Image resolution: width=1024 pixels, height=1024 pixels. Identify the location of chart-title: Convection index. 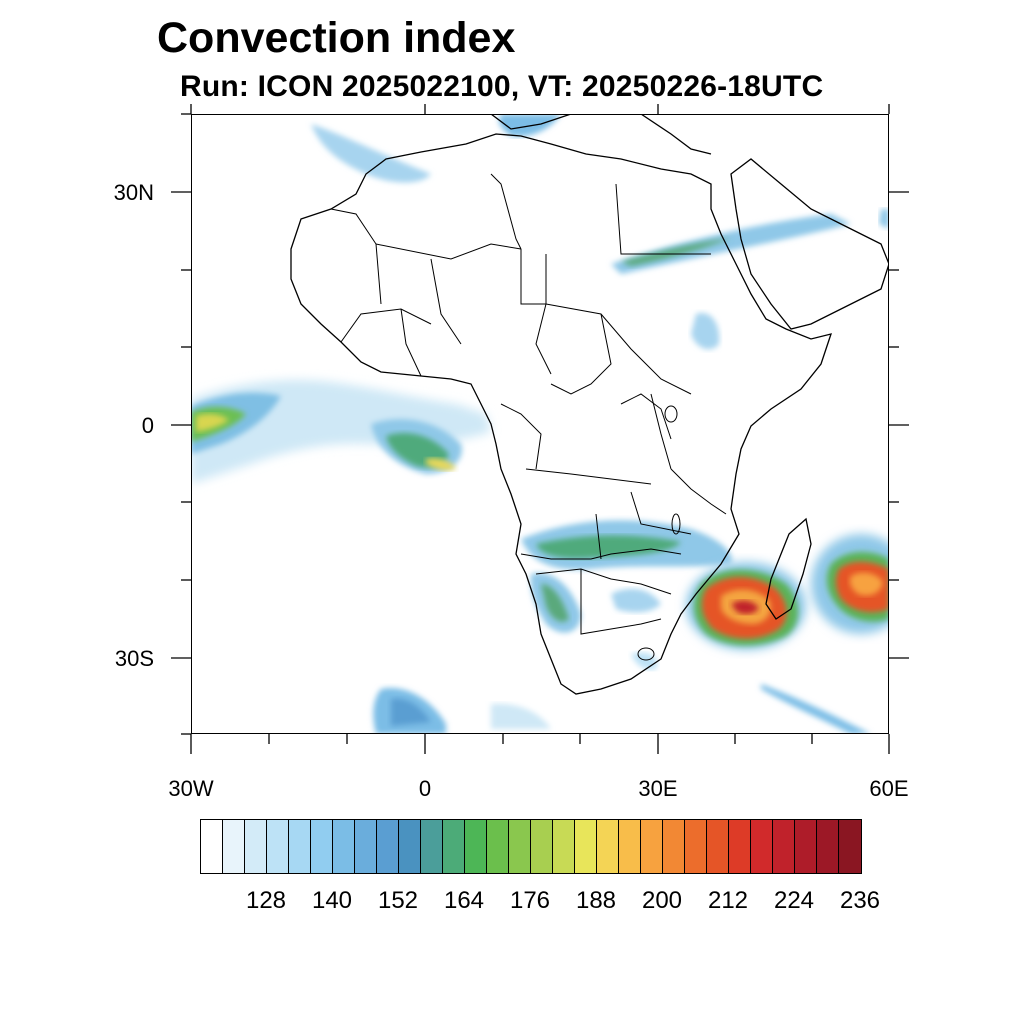
(336, 38).